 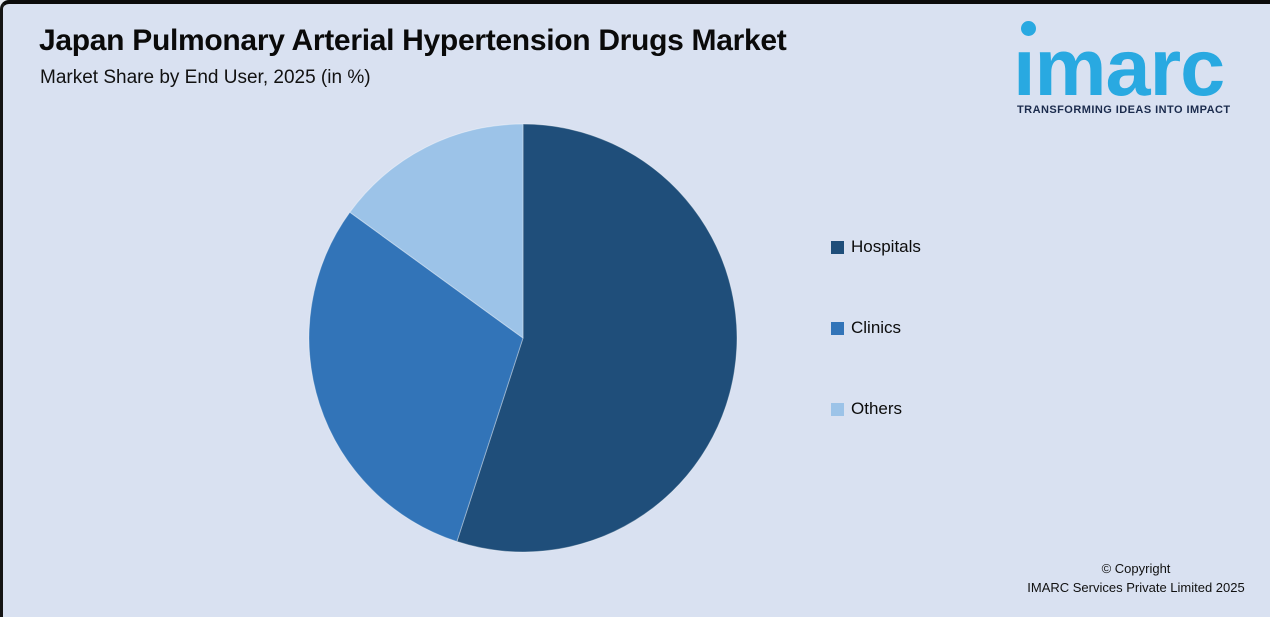 What do you see at coordinates (1028, 28) in the screenshot?
I see `imarc-logo-dot-icon` at bounding box center [1028, 28].